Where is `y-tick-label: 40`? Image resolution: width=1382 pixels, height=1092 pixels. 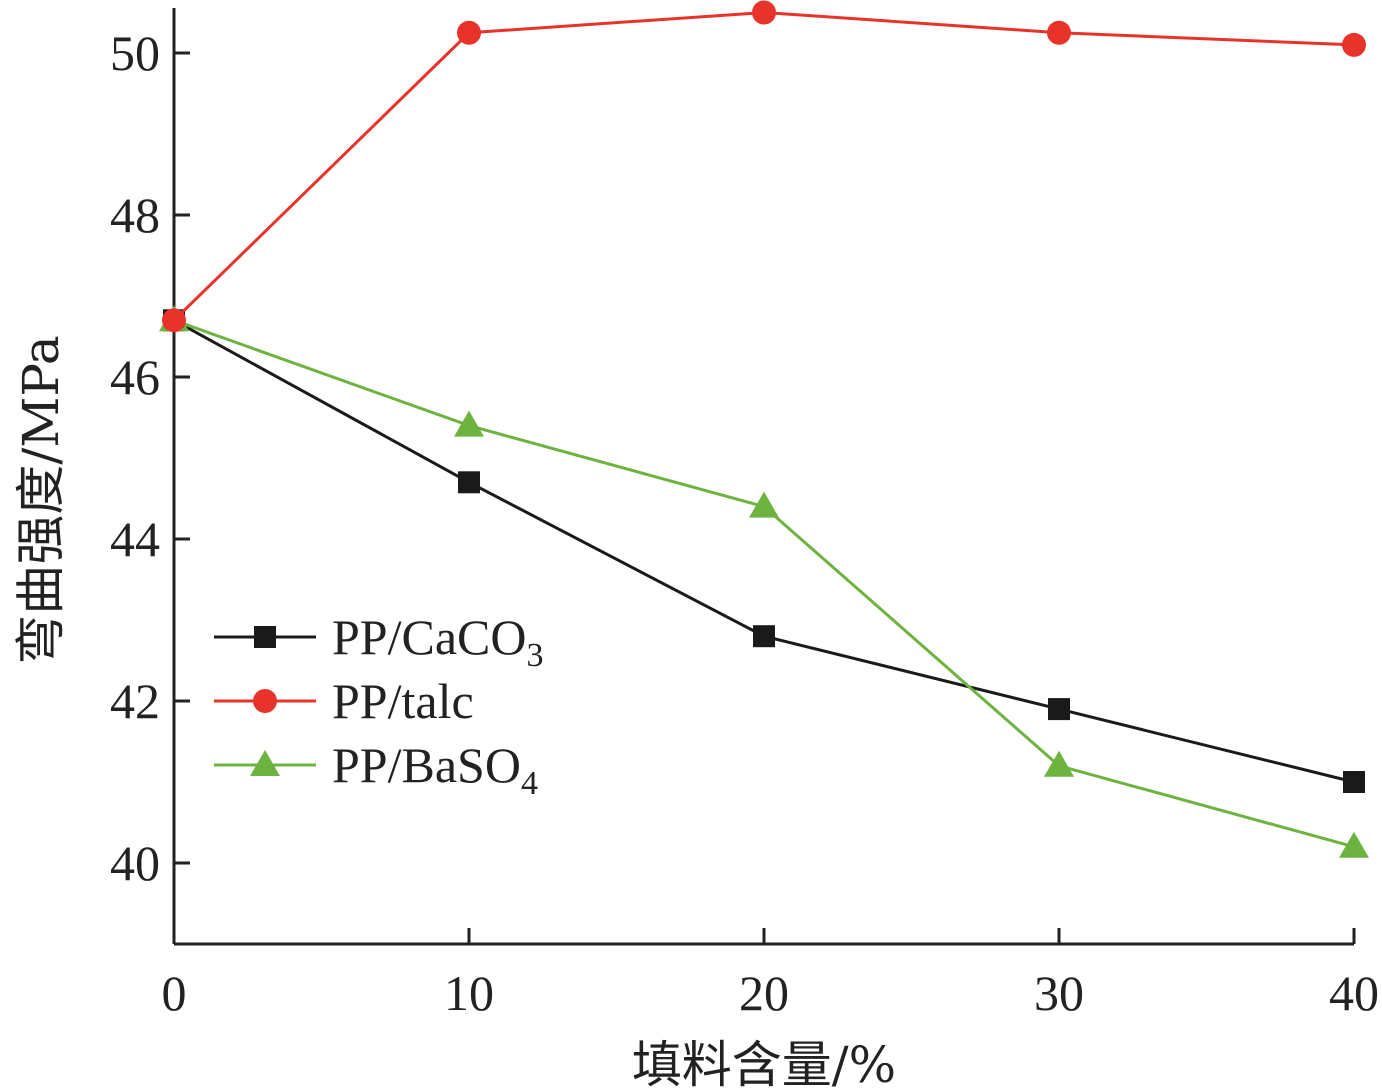 y-tick-label: 40 is located at coordinates (135, 863).